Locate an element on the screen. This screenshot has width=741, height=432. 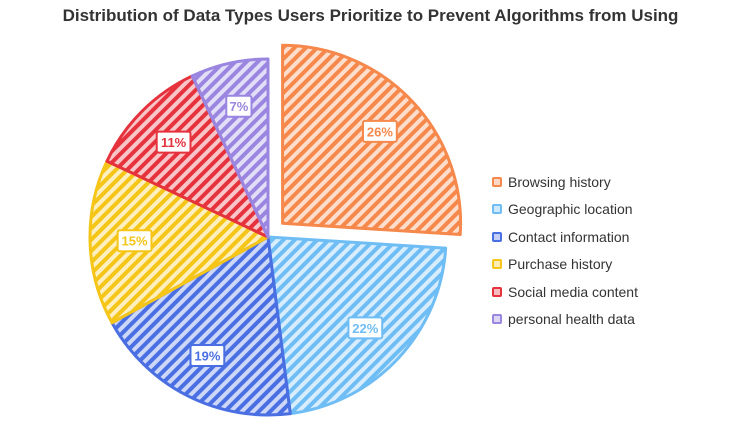
slice-value-label: 7% is located at coordinates (238, 106).